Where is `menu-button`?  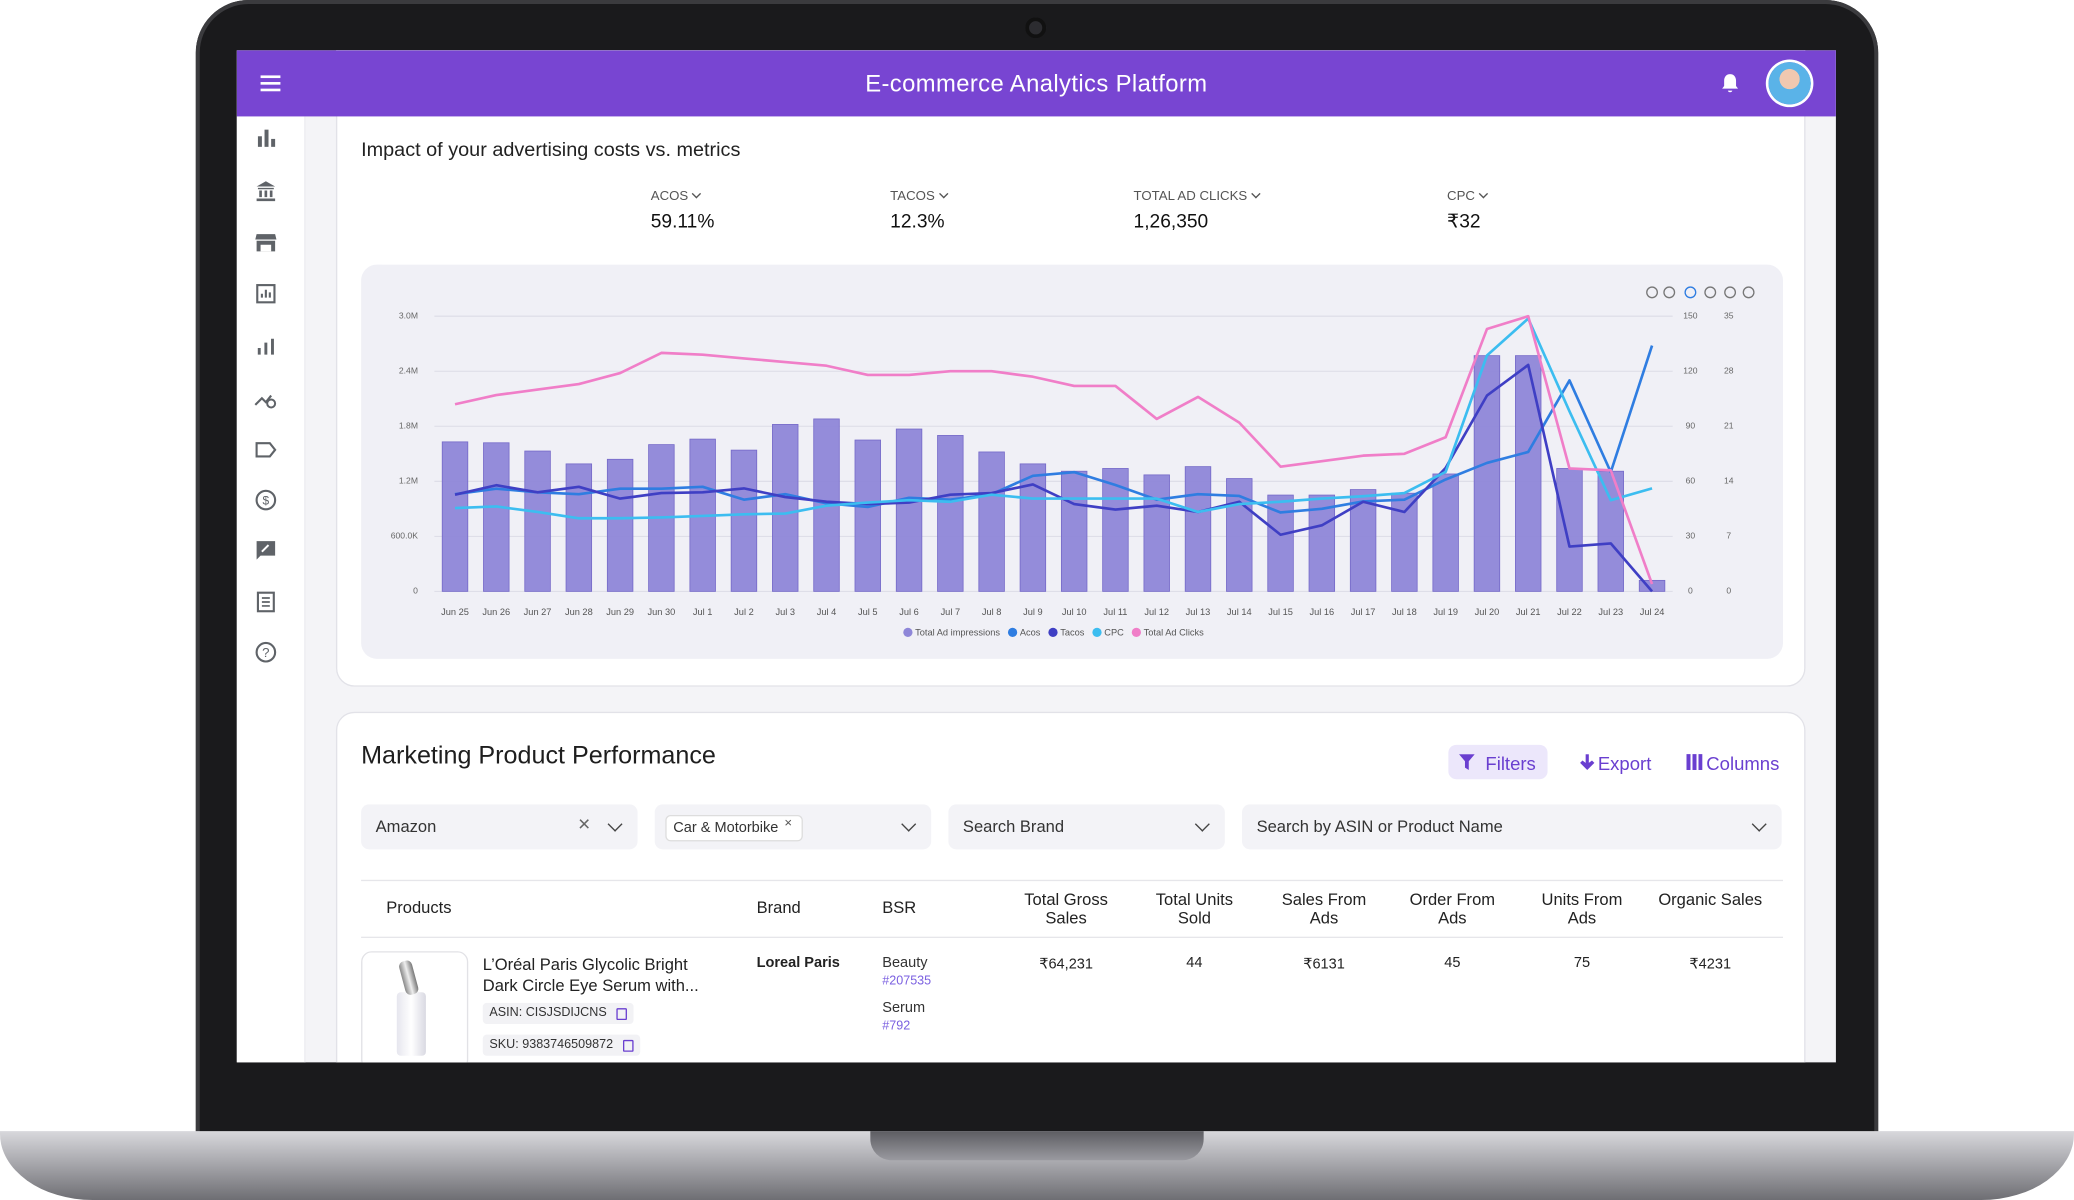
menu-button is located at coordinates (270, 83).